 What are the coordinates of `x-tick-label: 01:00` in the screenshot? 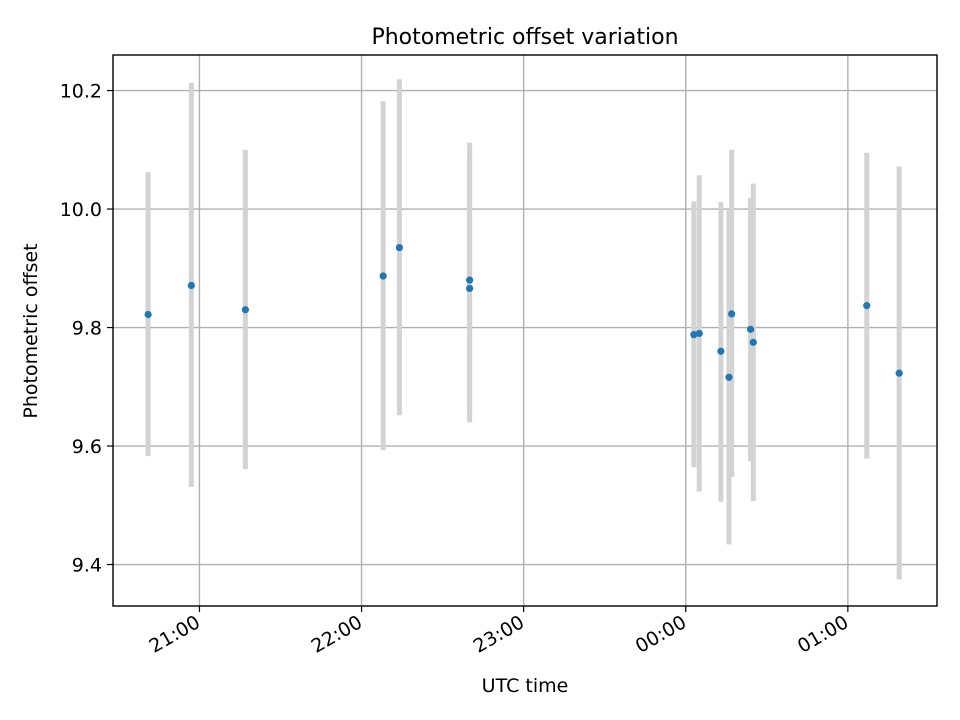 It's located at (823, 634).